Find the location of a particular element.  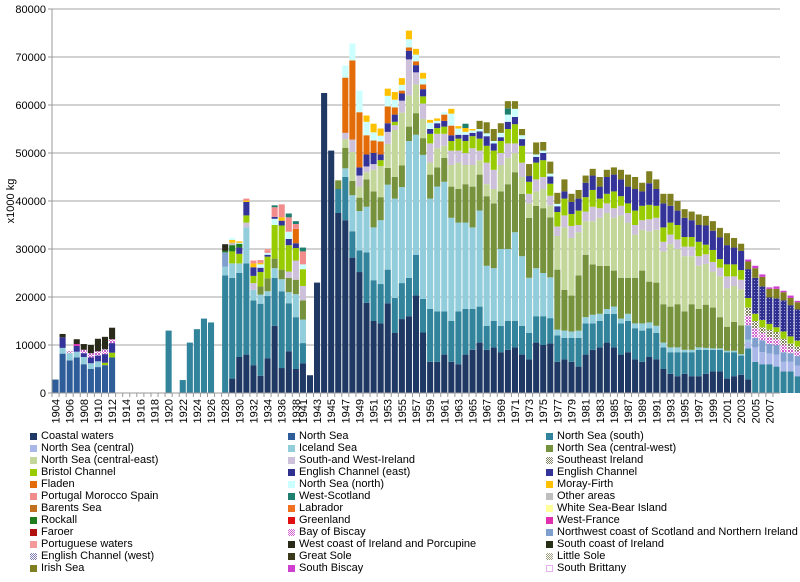

y-tick-label: 40000 is located at coordinates (30, 202).